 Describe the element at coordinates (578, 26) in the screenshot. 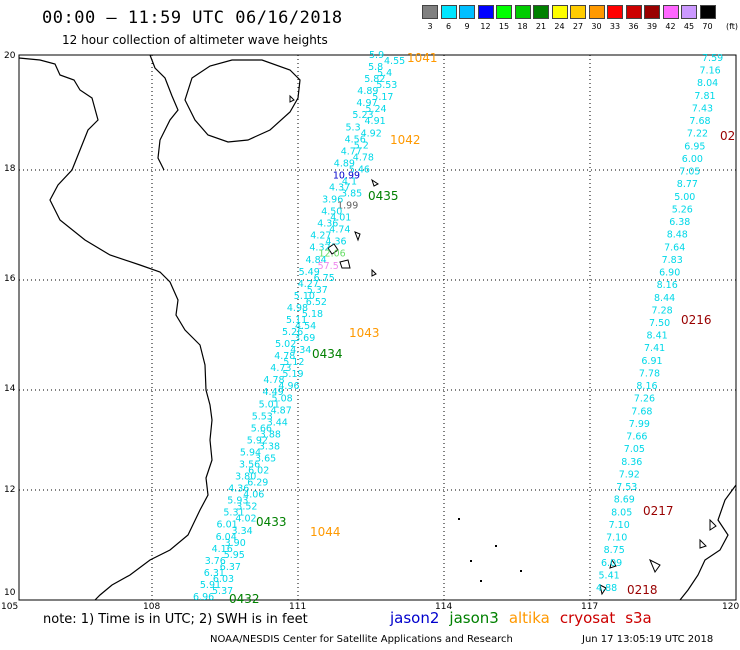

I see `legend-swatch-label: 27` at that location.